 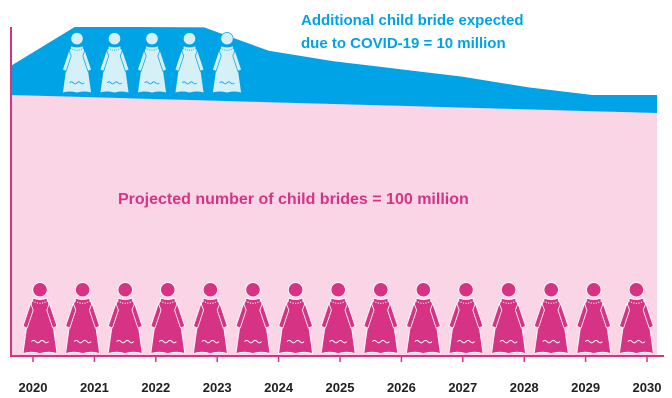 What do you see at coordinates (403, 43) in the screenshot?
I see `covid-annotation-line2: due to COVID-19 = 10 million` at bounding box center [403, 43].